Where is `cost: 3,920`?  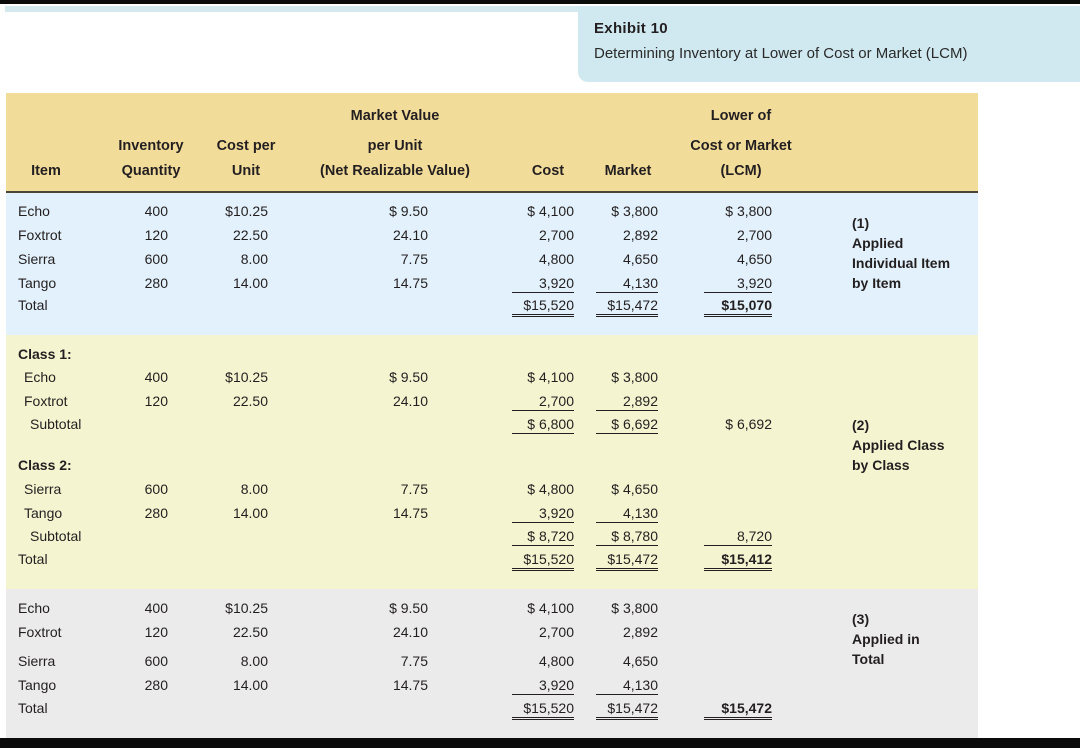
cost: 3,920 is located at coordinates (543, 686).